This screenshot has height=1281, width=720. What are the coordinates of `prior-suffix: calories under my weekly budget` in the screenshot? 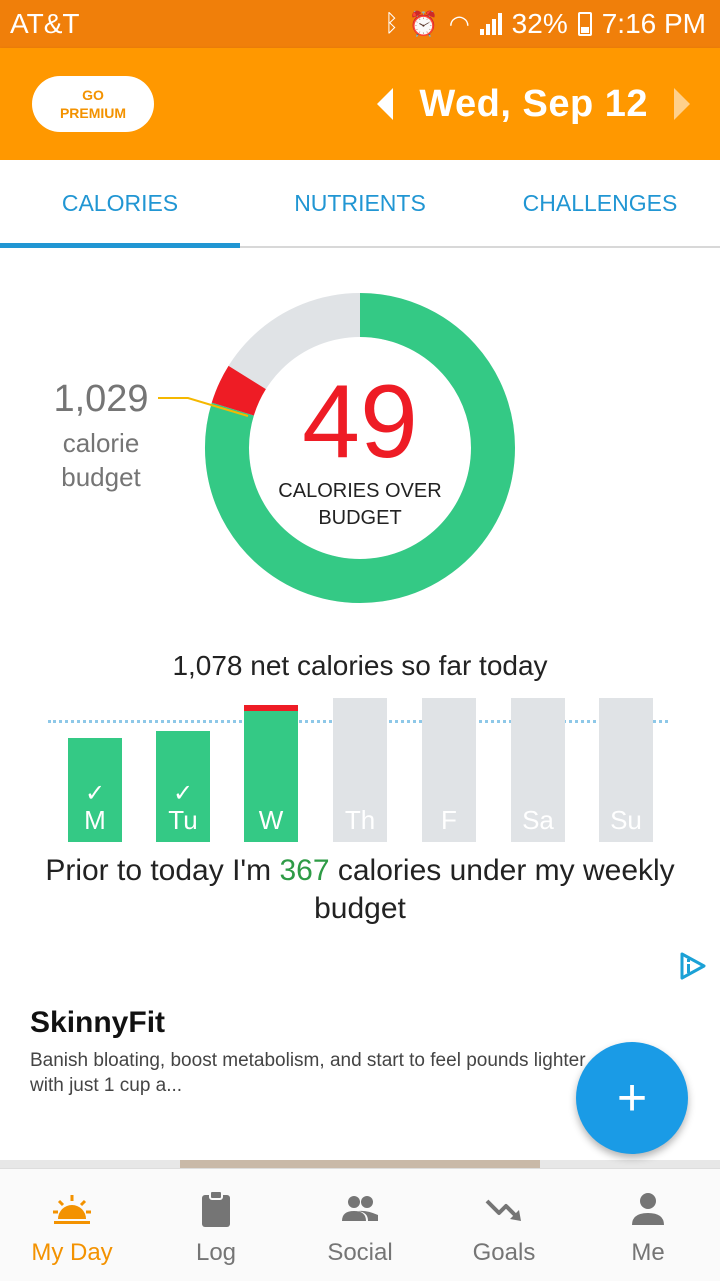 It's located at (494, 889).